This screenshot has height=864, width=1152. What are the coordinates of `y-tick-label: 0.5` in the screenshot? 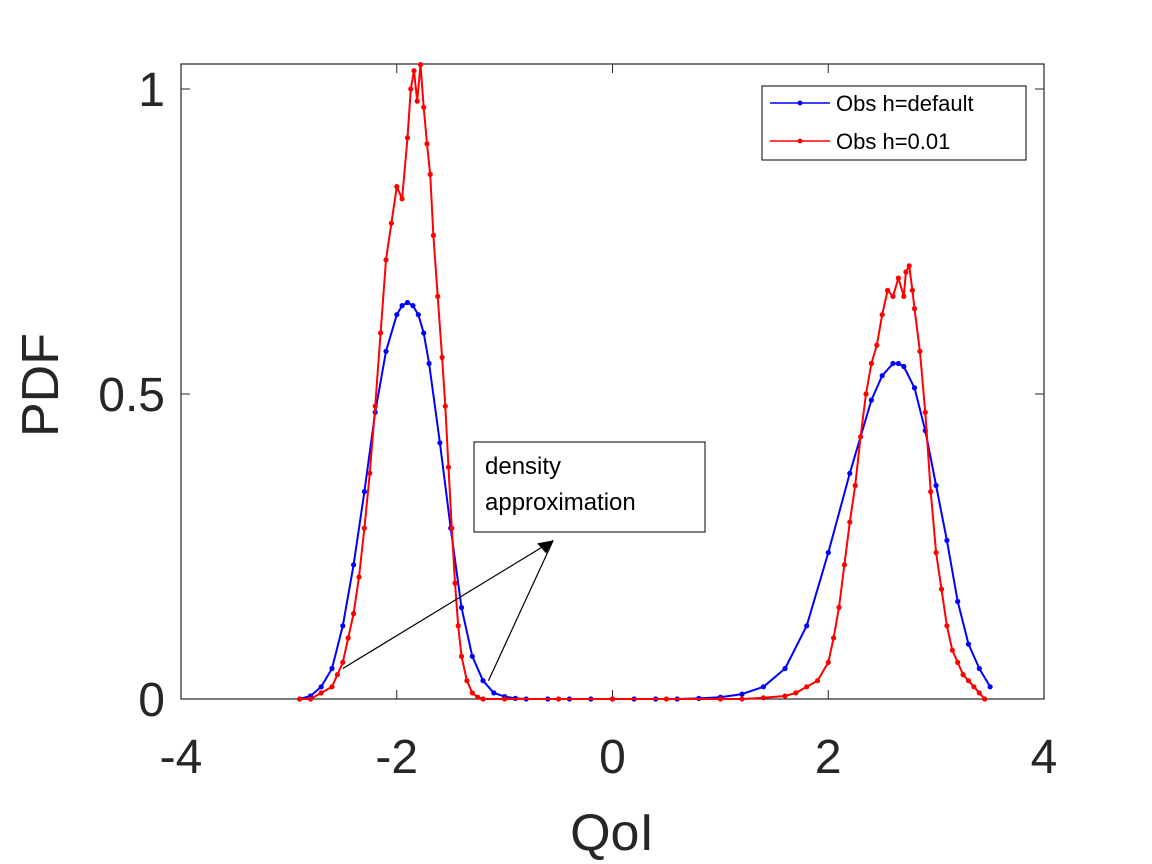 It's located at (131, 395).